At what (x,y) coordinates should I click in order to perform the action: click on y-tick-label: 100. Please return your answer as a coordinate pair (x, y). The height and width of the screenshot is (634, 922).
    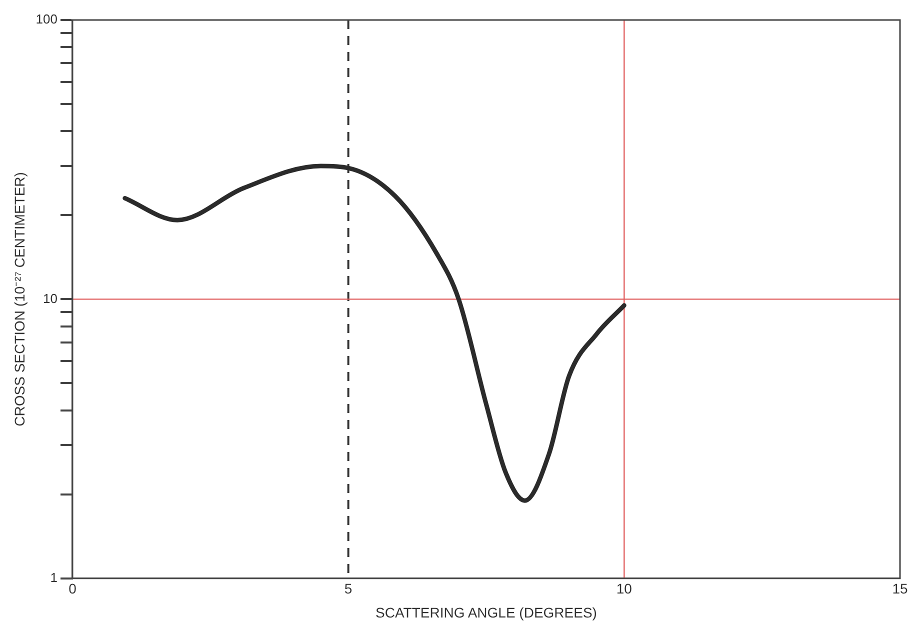
    Looking at the image, I should click on (47, 19).